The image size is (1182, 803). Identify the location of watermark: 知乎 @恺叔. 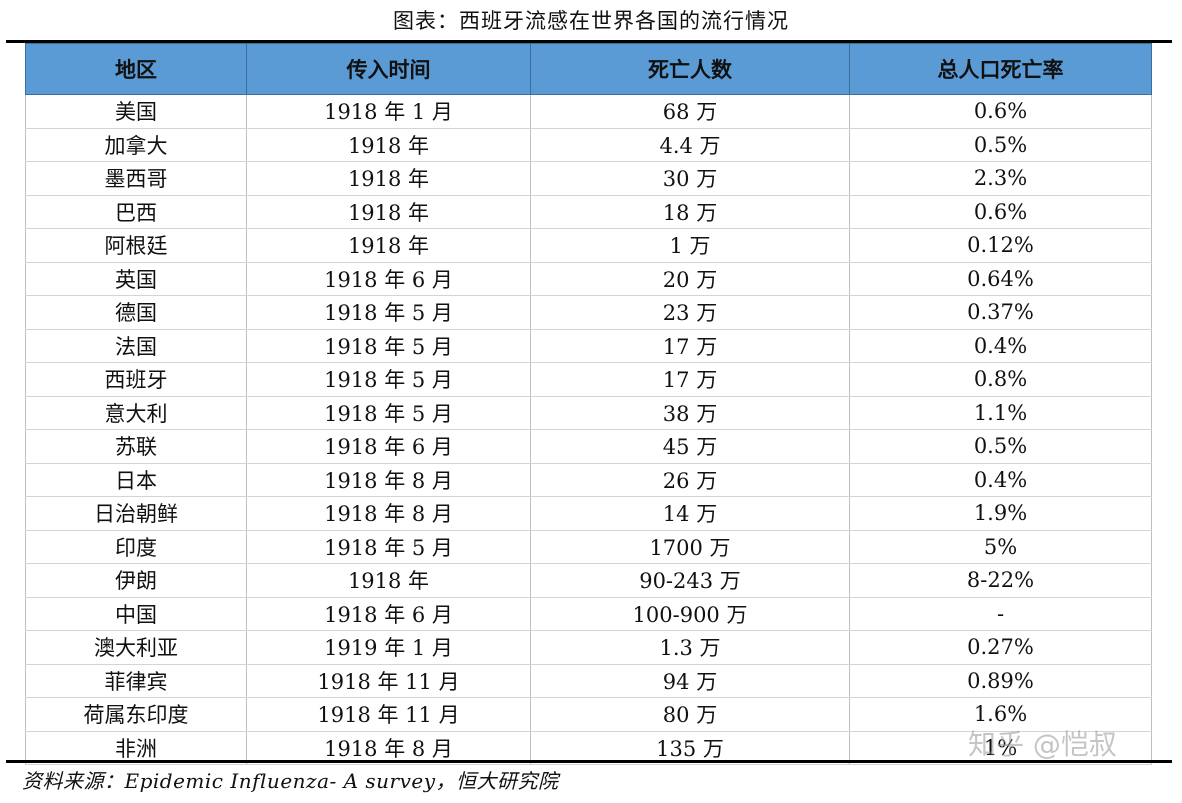
(1042, 744).